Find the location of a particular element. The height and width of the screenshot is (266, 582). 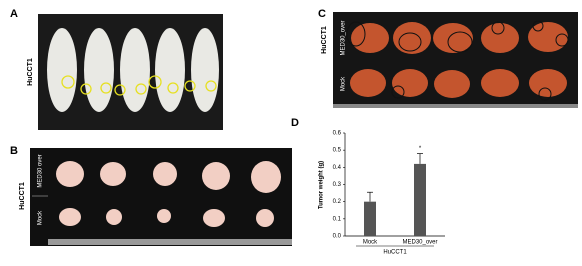

panel-label: B is located at coordinates (14, 151).